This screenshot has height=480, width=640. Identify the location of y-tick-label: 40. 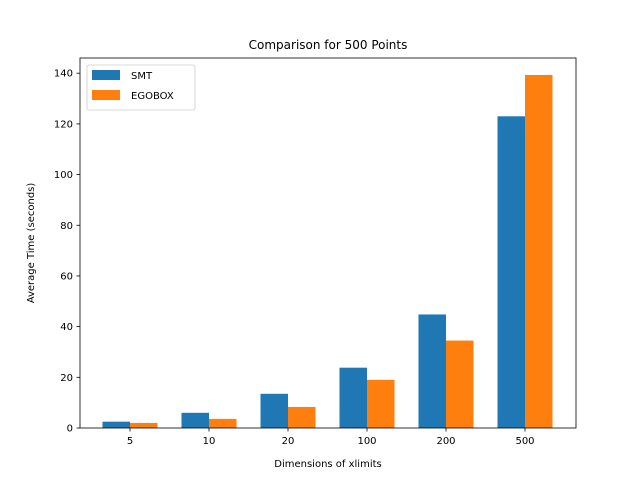
(66, 327).